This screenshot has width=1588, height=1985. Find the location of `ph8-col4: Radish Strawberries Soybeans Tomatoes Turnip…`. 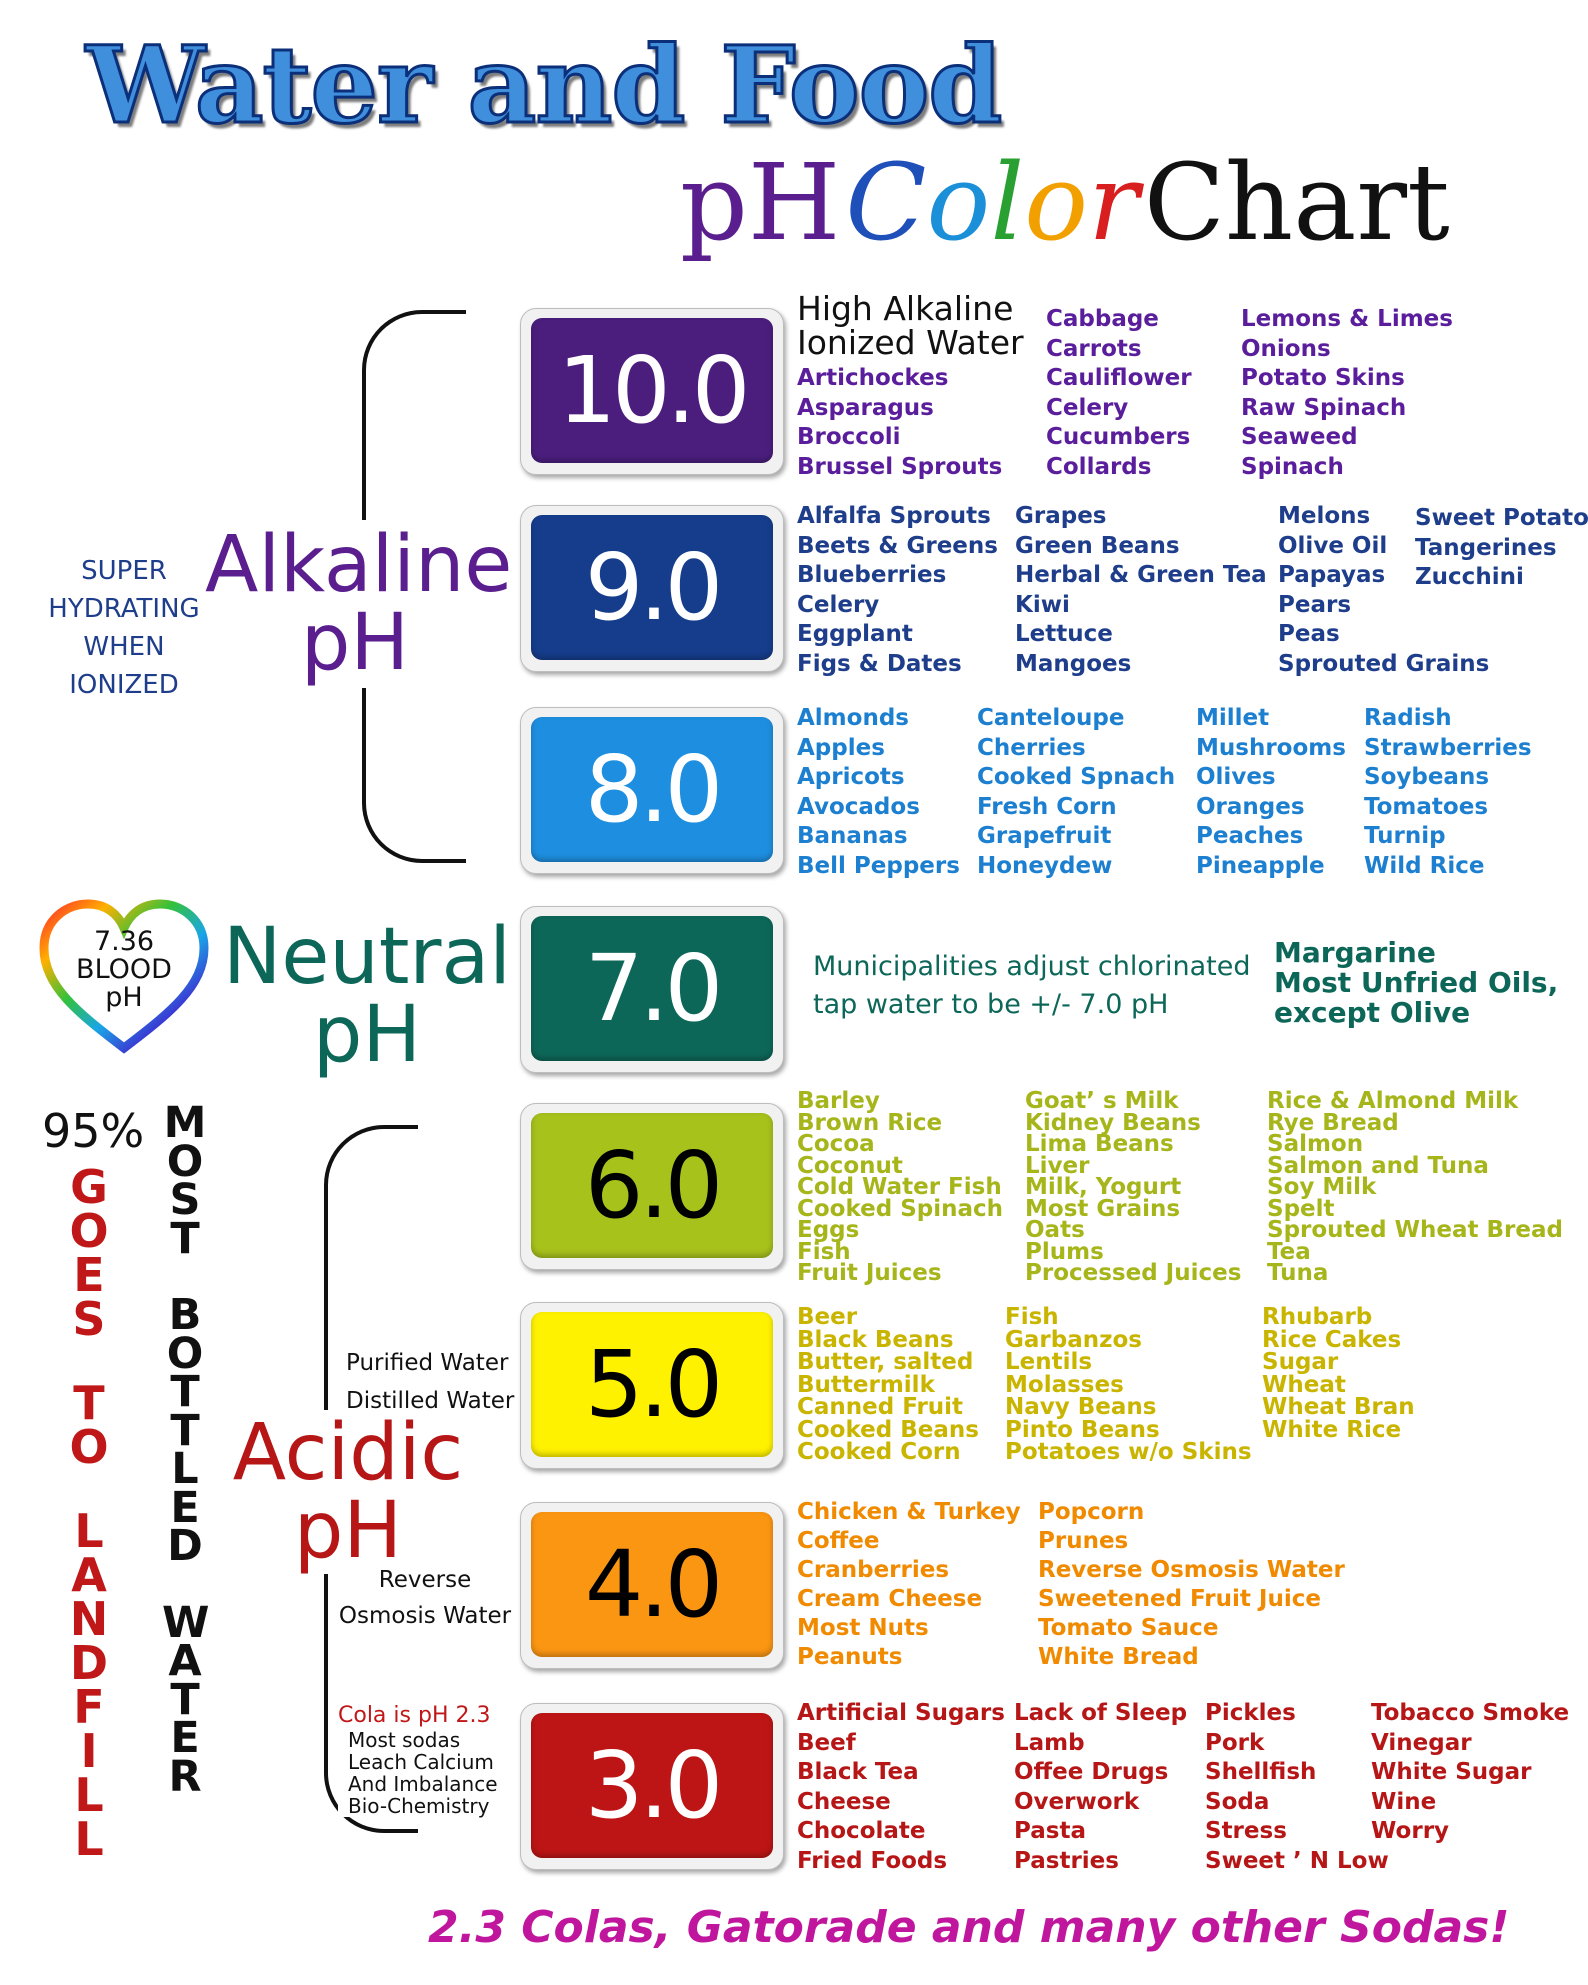

ph8-col4: Radish Strawberries Soybeans Tomatoes Turnip… is located at coordinates (1448, 792).